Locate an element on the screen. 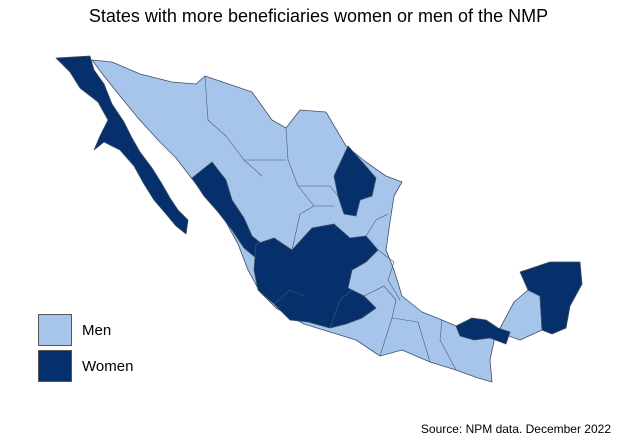 Image resolution: width=637 pixels, height=444 pixels. map-legend: Men Women is located at coordinates (85, 348).